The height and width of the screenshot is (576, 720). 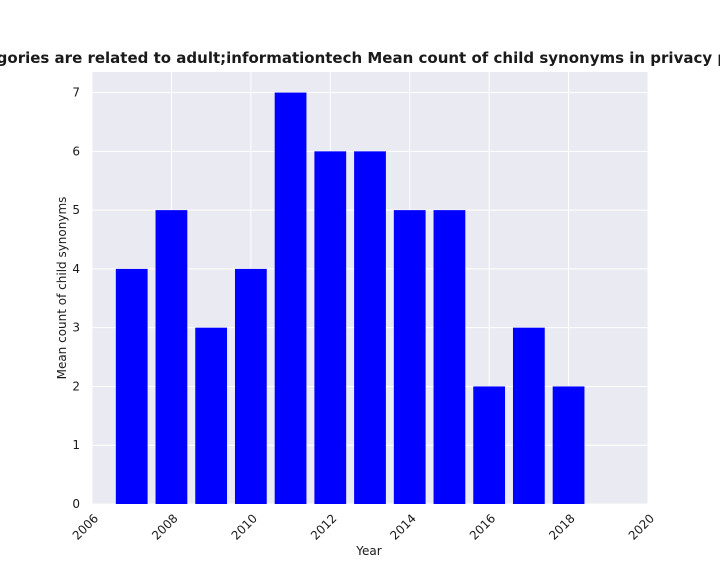 What do you see at coordinates (561, 526) in the screenshot?
I see `x-tick-label: 2018` at bounding box center [561, 526].